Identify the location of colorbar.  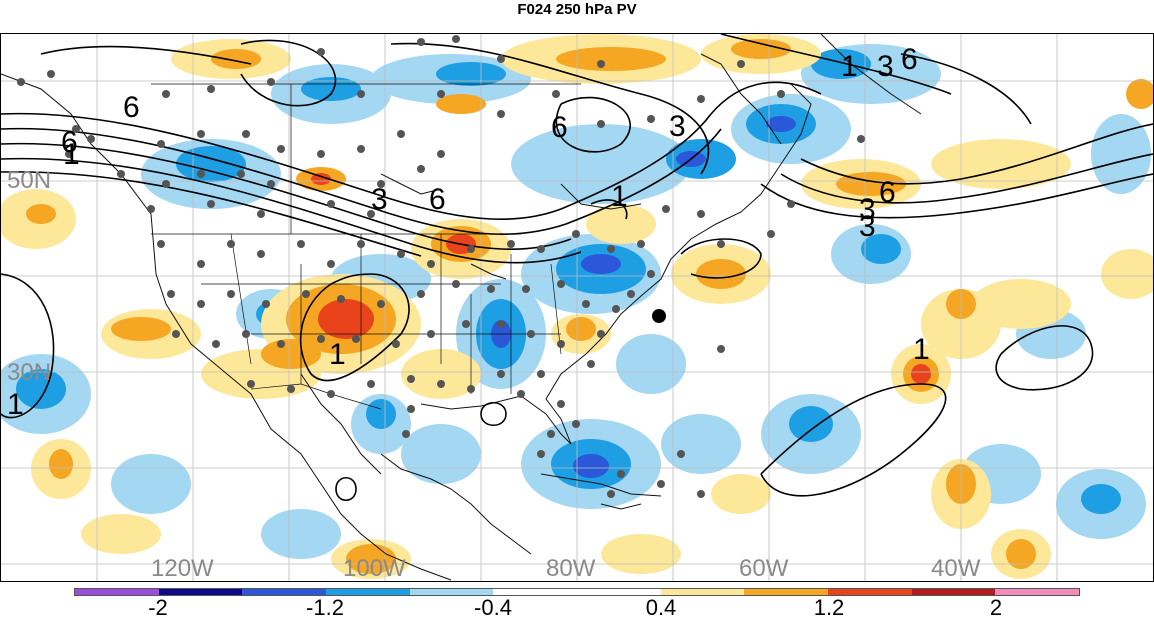
(577, 592).